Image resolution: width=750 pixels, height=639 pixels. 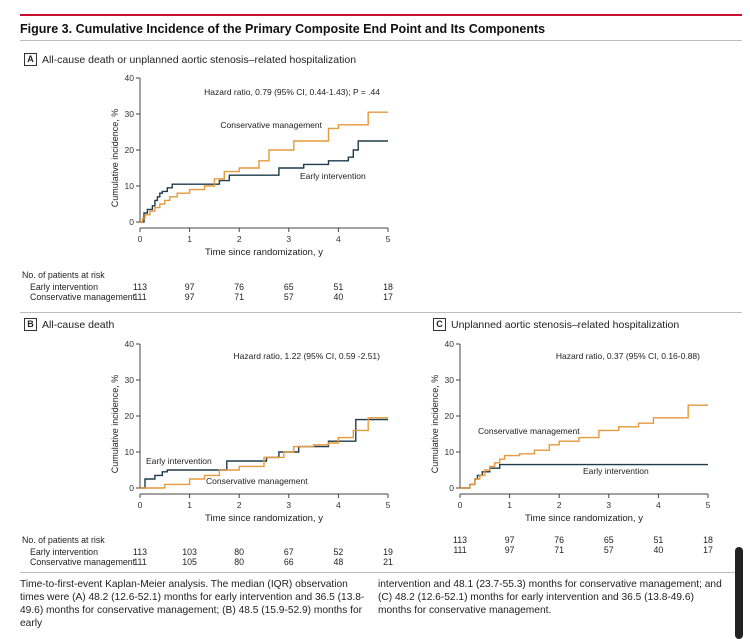 What do you see at coordinates (264, 181) in the screenshot?
I see `panel-a-series-early-intervention` at bounding box center [264, 181].